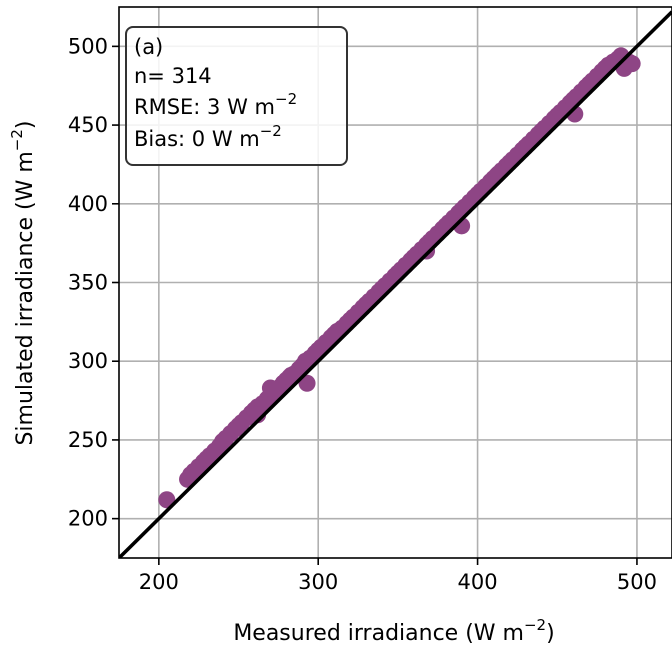 The width and height of the screenshot is (672, 645). Describe the element at coordinates (88, 125) in the screenshot. I see `y-tick-label: 450` at that location.